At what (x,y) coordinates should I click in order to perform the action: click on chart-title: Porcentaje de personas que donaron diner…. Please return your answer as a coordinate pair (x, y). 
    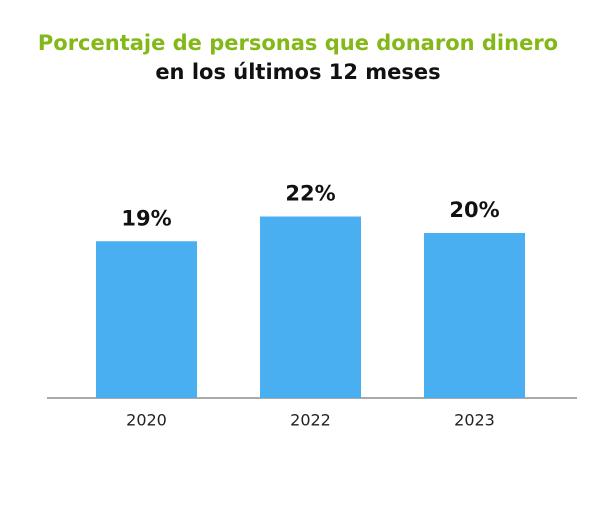
    Looking at the image, I should click on (298, 43).